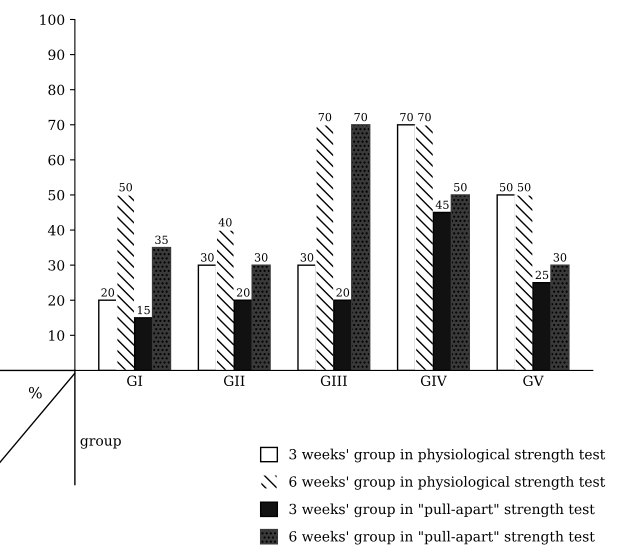 The height and width of the screenshot is (557, 624). I want to click on y-tick-label: 60, so click(56, 160).